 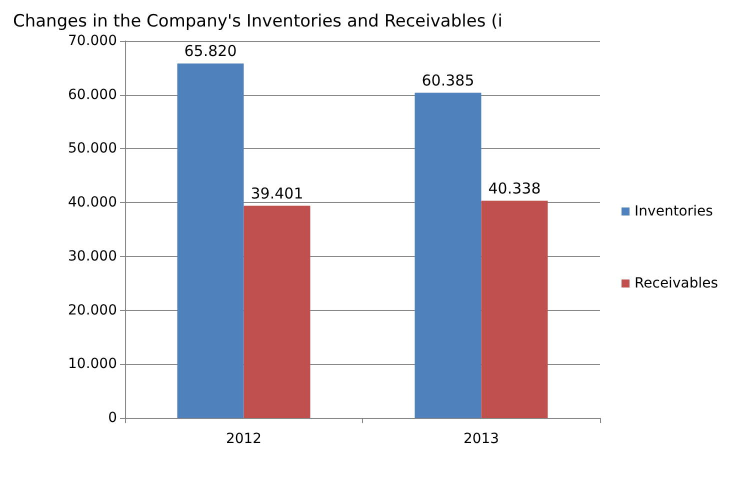 What do you see at coordinates (92, 94) in the screenshot?
I see `y-tick-label: 60.000` at bounding box center [92, 94].